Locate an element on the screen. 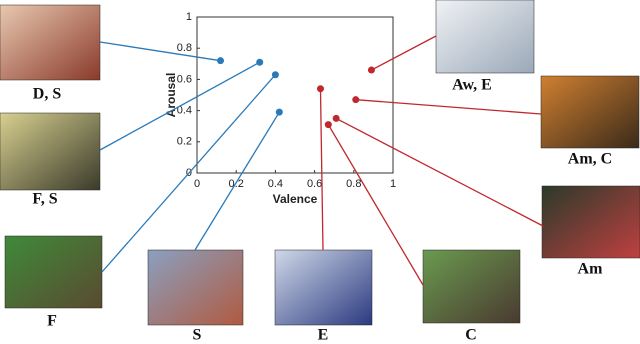 The height and width of the screenshot is (344, 640). y-axis-label: Arousal is located at coordinates (171, 95).